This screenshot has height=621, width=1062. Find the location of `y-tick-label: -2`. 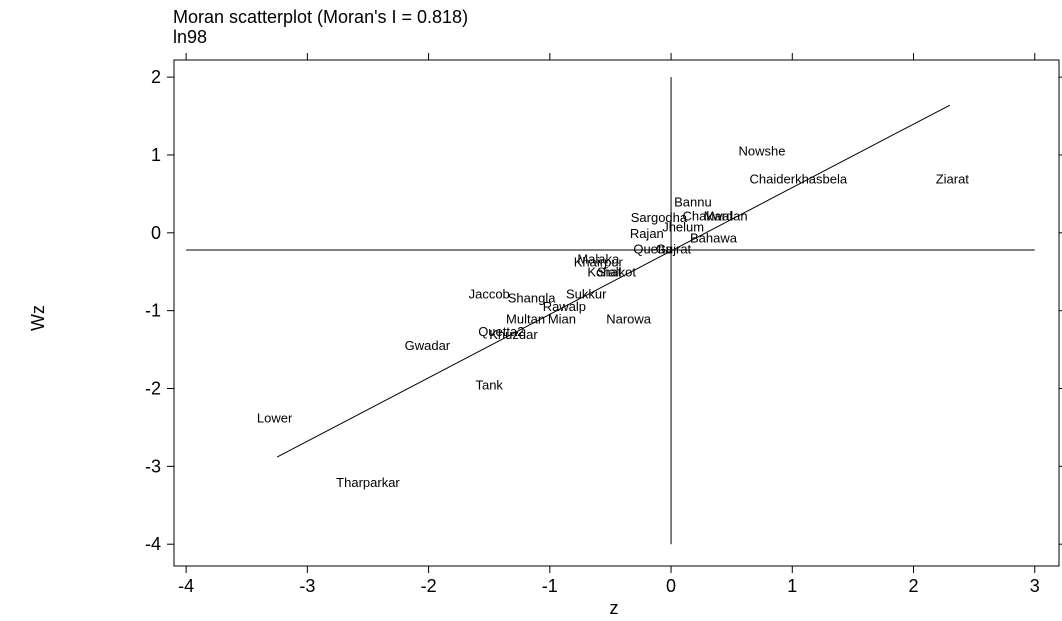

y-tick-label: -2 is located at coordinates (153, 389).